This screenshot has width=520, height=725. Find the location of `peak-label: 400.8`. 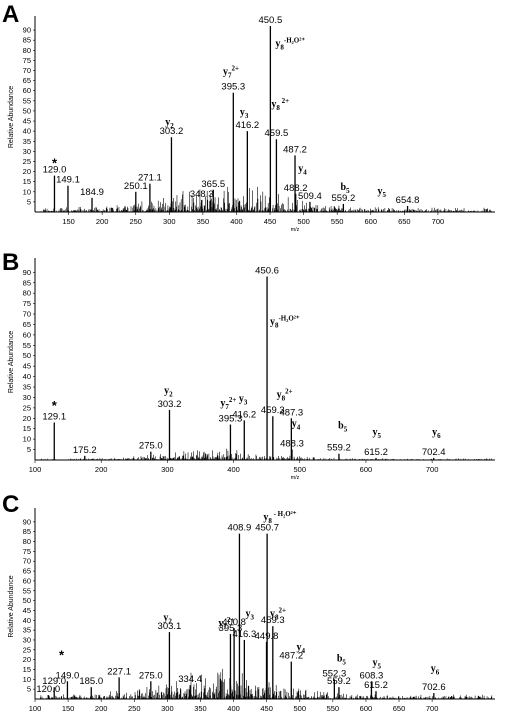

peak-label: 400.8 is located at coordinates (234, 622).